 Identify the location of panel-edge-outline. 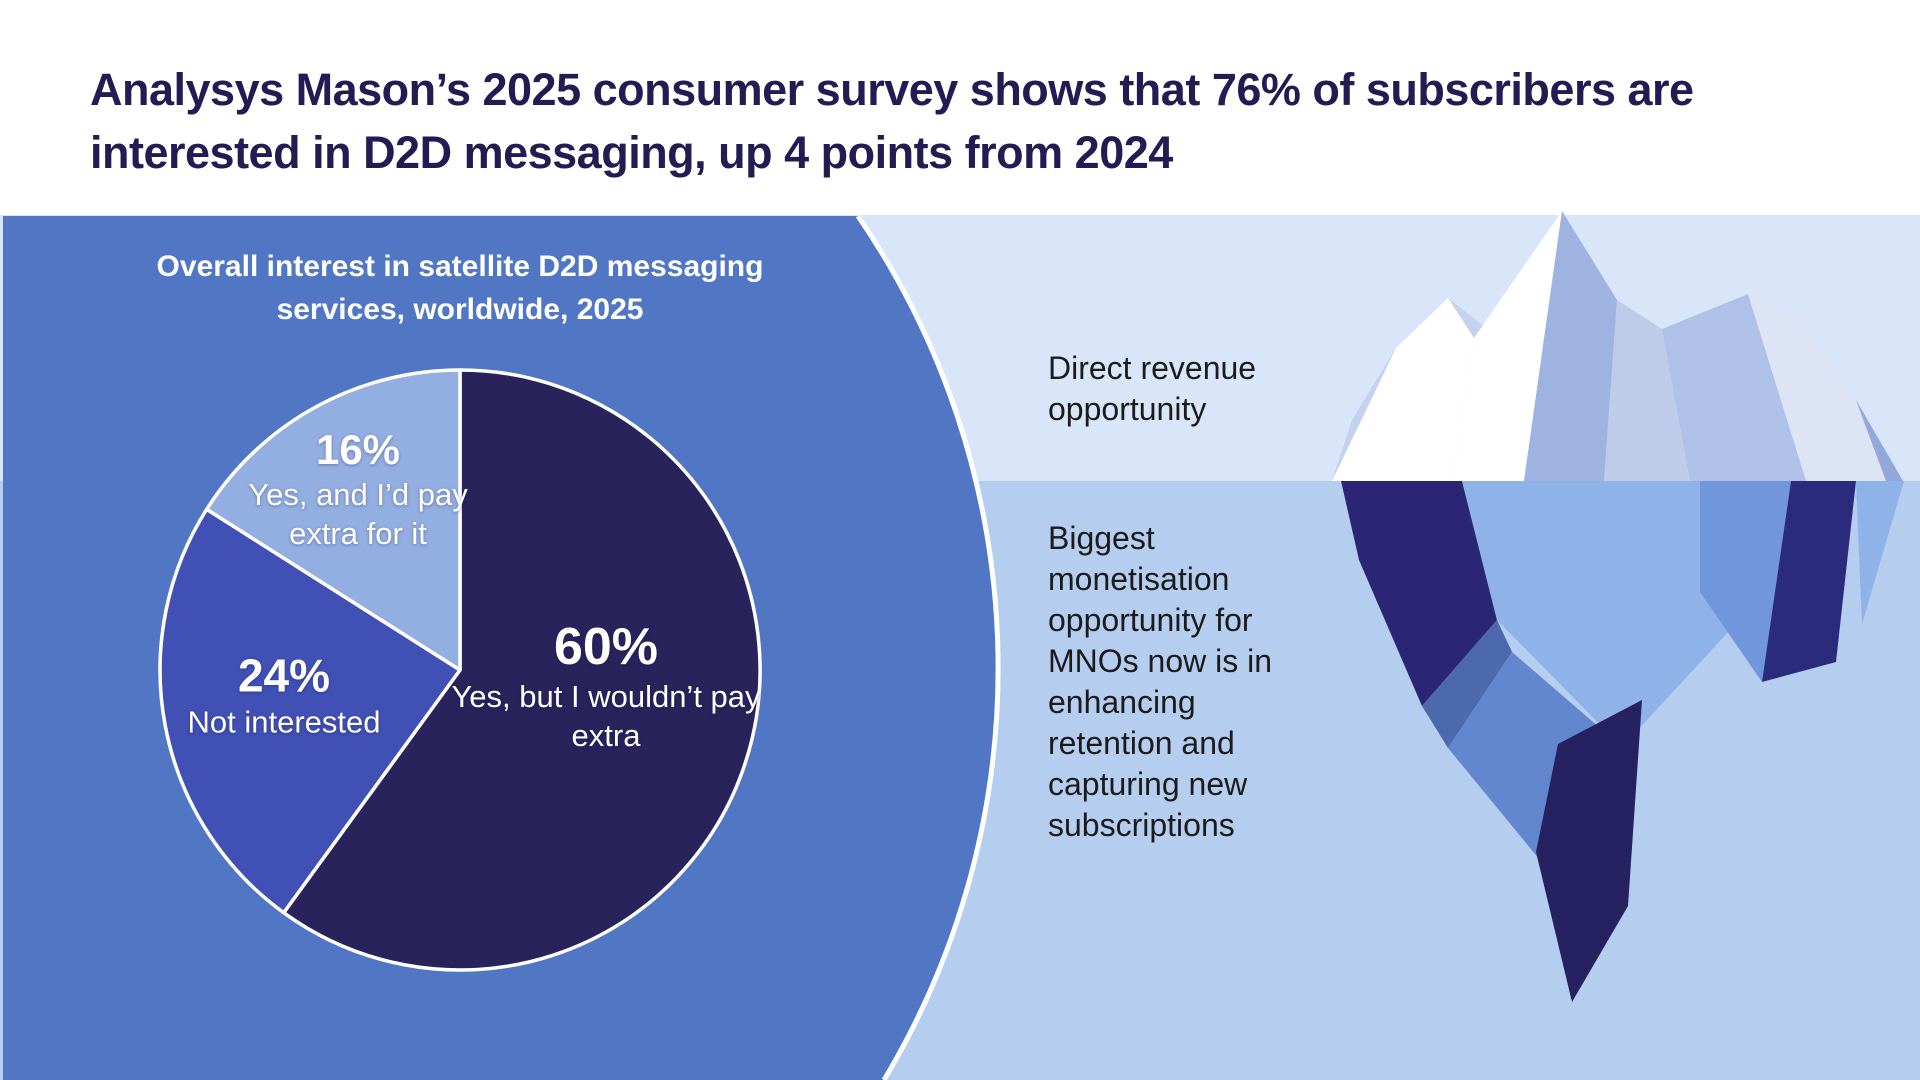
(928, 647).